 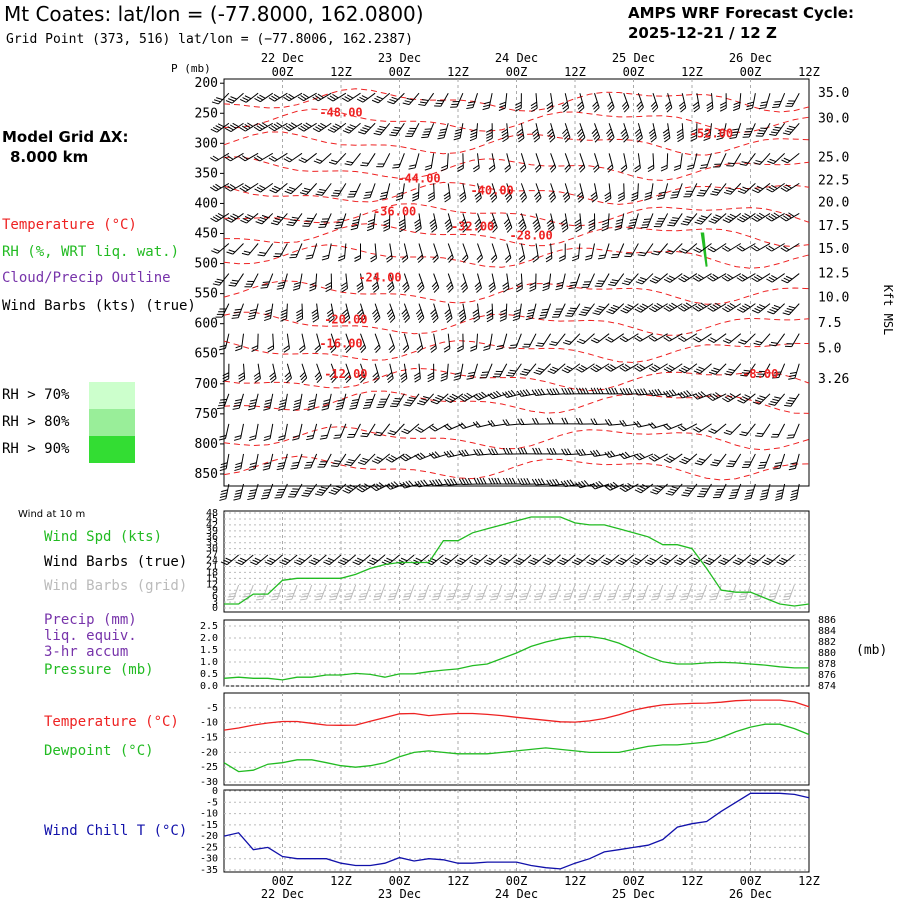 I want to click on isotherm-label: -40.00, so click(x=491, y=190).